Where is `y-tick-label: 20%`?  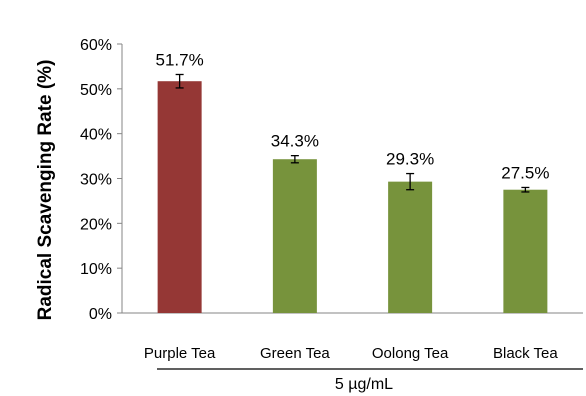 y-tick-label: 20% is located at coordinates (96, 224).